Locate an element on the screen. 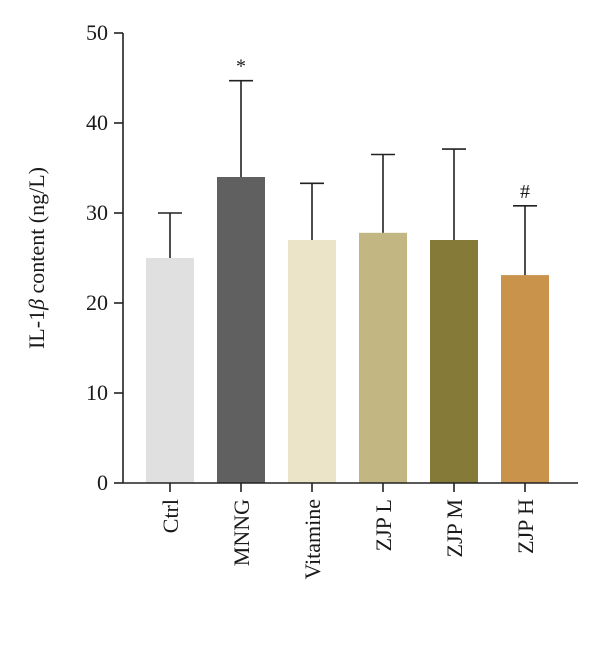 Image resolution: width=600 pixels, height=645 pixels. x-axis: Ctrl MNNG Vitamine ZJP L ZJP M ZJP H is located at coordinates (350, 531).